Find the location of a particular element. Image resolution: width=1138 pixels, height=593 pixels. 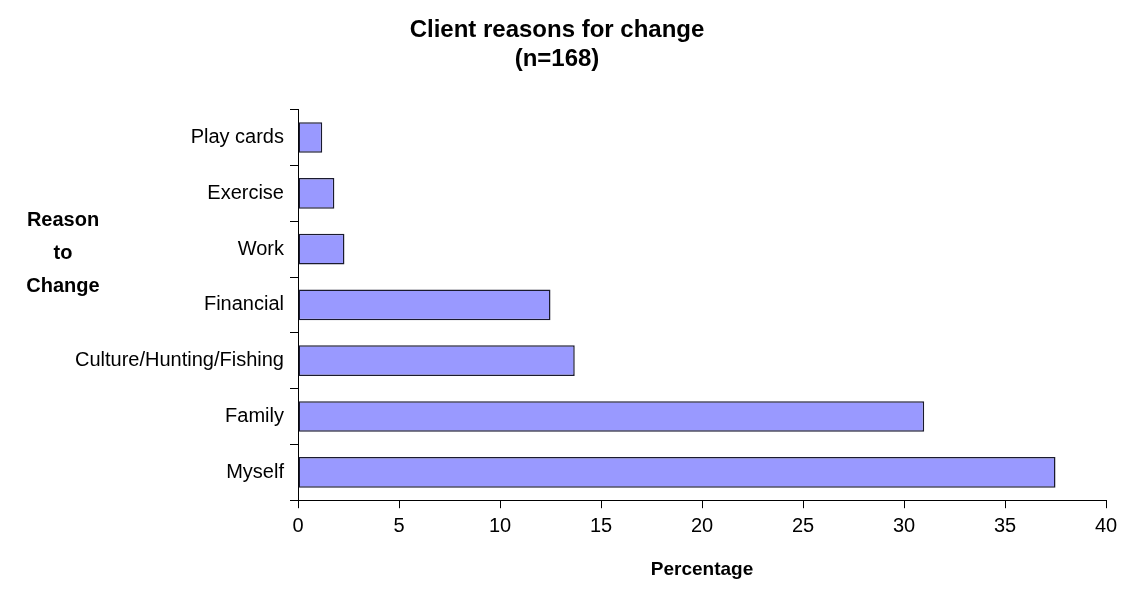

chart-title: Client reasons for change (n=168) is located at coordinates (557, 43).